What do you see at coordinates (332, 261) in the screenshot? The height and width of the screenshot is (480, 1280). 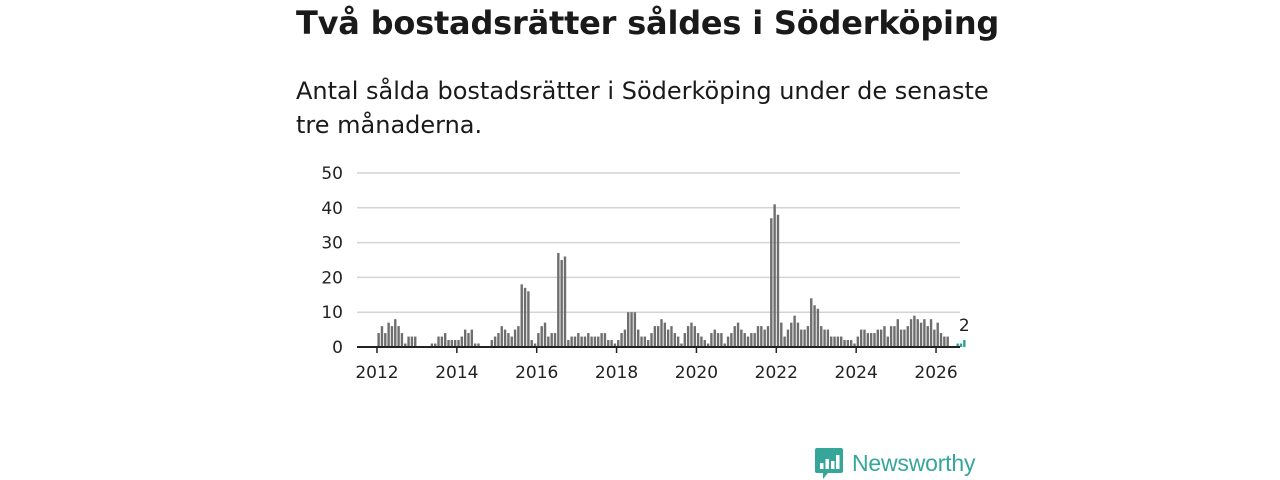 I see `y-axis: 0 10 20 30 40 50` at bounding box center [332, 261].